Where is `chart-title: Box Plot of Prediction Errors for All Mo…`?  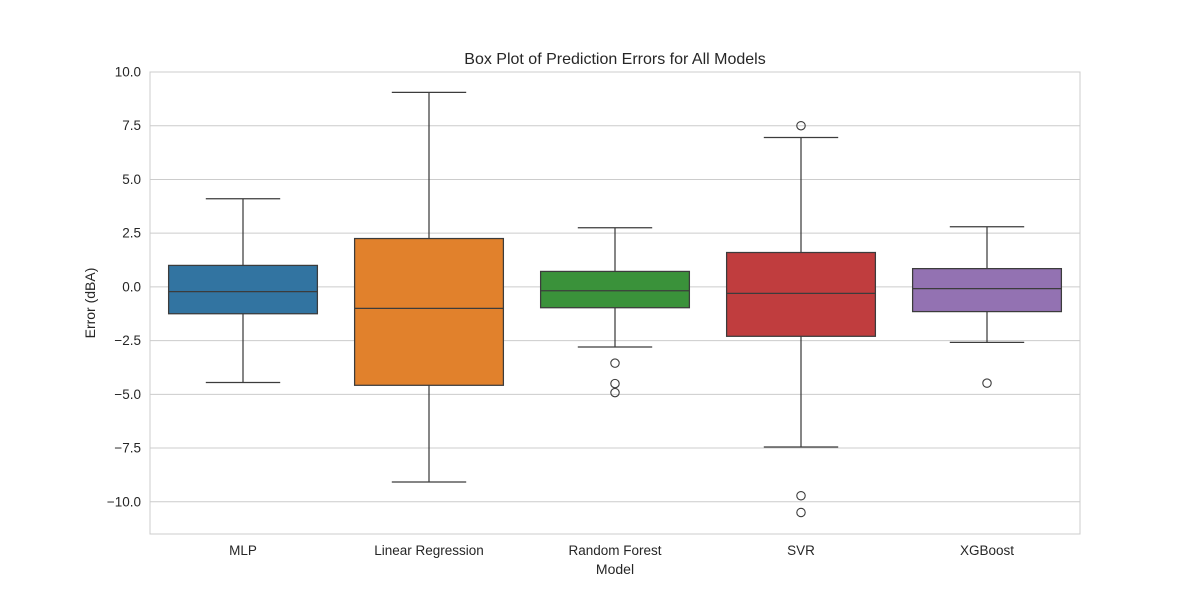
chart-title: Box Plot of Prediction Errors for All Mo… is located at coordinates (614, 59).